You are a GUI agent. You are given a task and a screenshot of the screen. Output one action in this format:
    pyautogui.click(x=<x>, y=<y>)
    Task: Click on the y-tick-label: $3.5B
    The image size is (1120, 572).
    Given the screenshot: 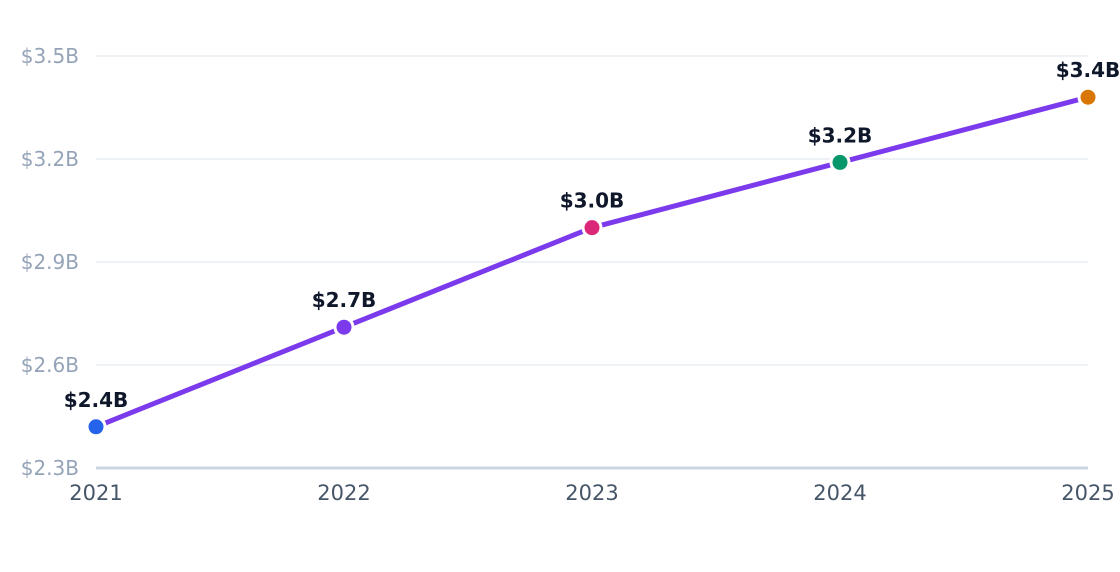 What is the action you would take?
    pyautogui.click(x=50, y=56)
    